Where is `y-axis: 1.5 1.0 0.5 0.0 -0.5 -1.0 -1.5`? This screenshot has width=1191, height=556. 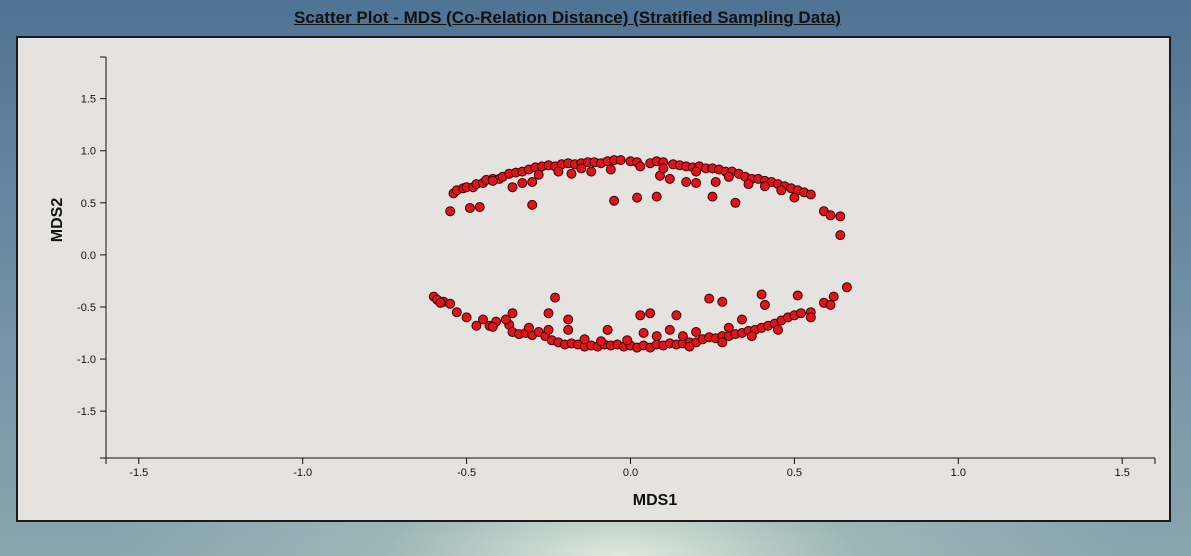 y-axis: 1.5 1.0 0.5 0.0 -0.5 -1.0 -1.5 is located at coordinates (92, 257).